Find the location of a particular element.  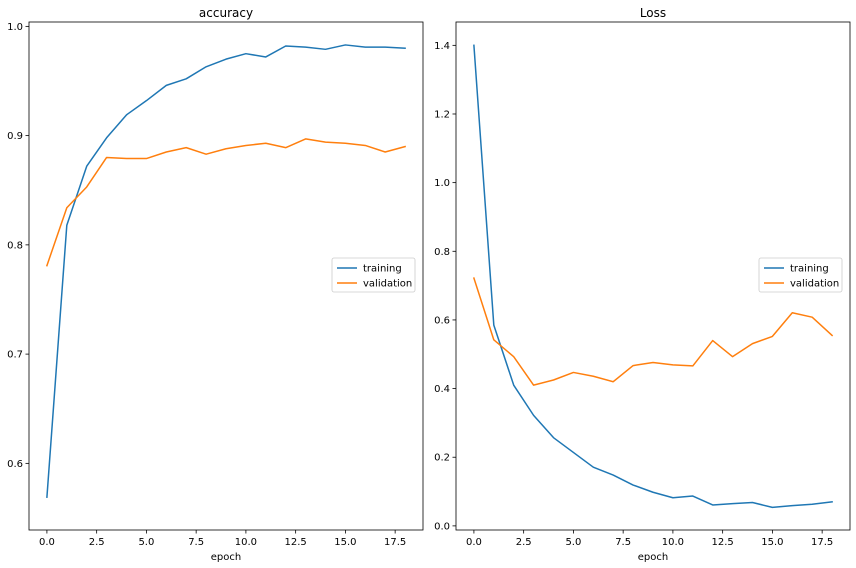

y-tick-label: 1.4 is located at coordinates (442, 46).